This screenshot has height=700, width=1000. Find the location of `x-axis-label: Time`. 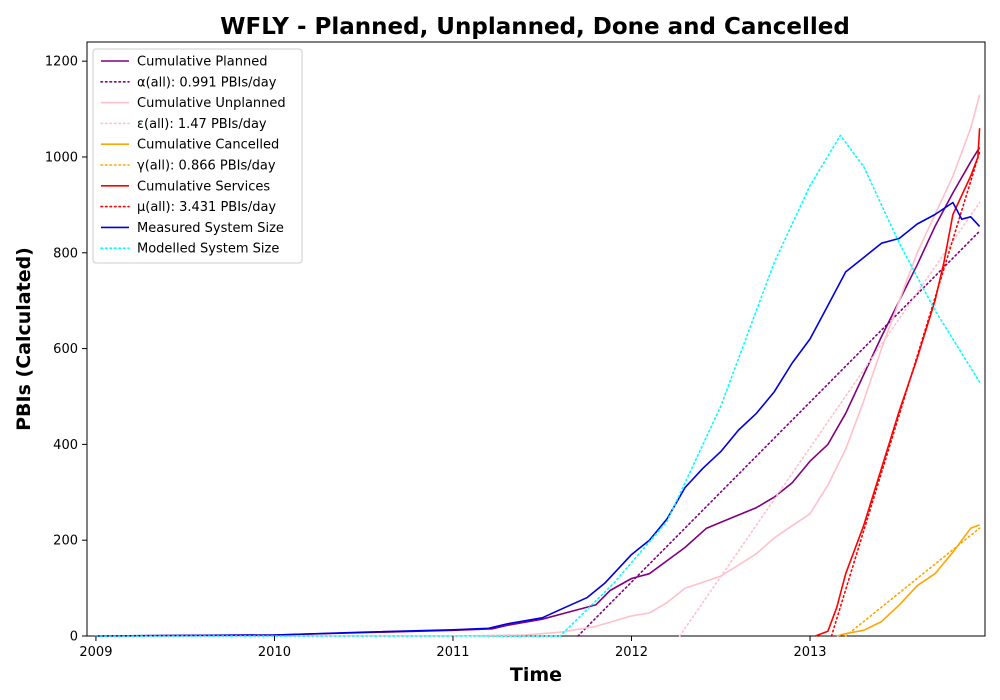

x-axis-label: Time is located at coordinates (536, 675).